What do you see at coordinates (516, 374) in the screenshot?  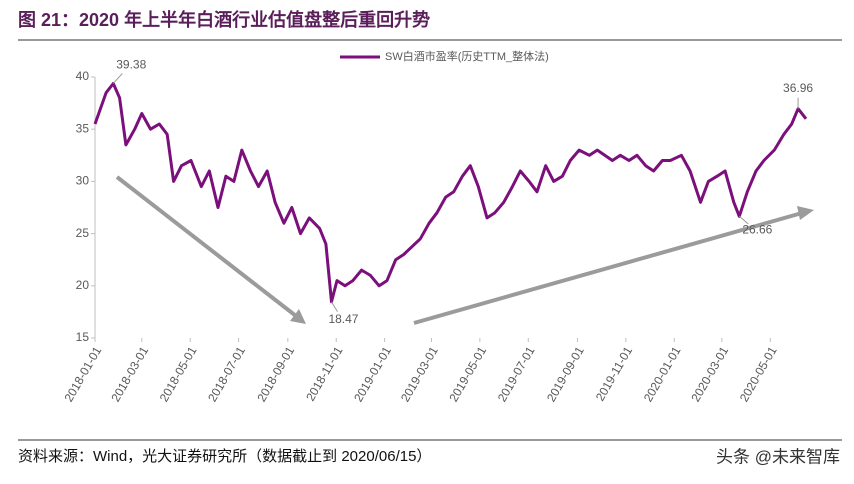 I see `x-tick-label: 2019-07-01` at bounding box center [516, 374].